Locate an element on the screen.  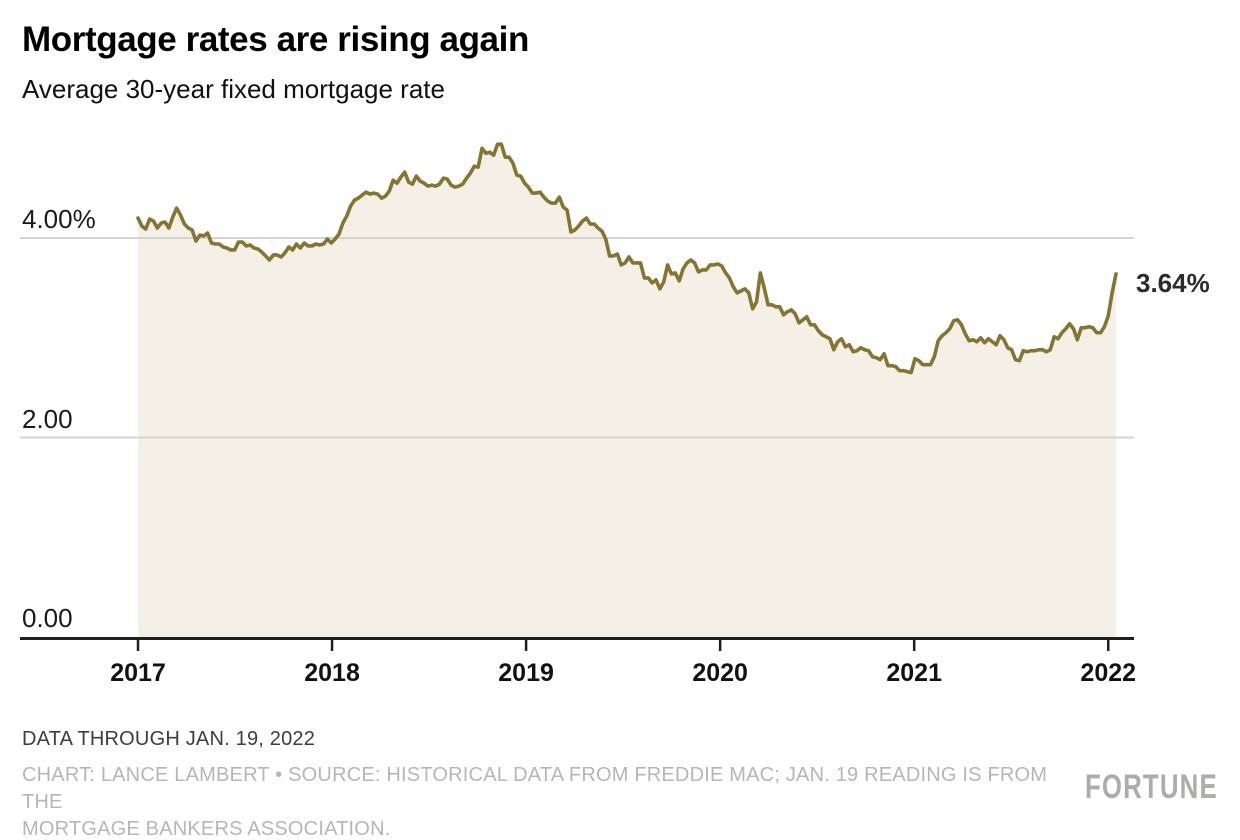
y-axis-tick-label: 2.00 is located at coordinates (47, 418).